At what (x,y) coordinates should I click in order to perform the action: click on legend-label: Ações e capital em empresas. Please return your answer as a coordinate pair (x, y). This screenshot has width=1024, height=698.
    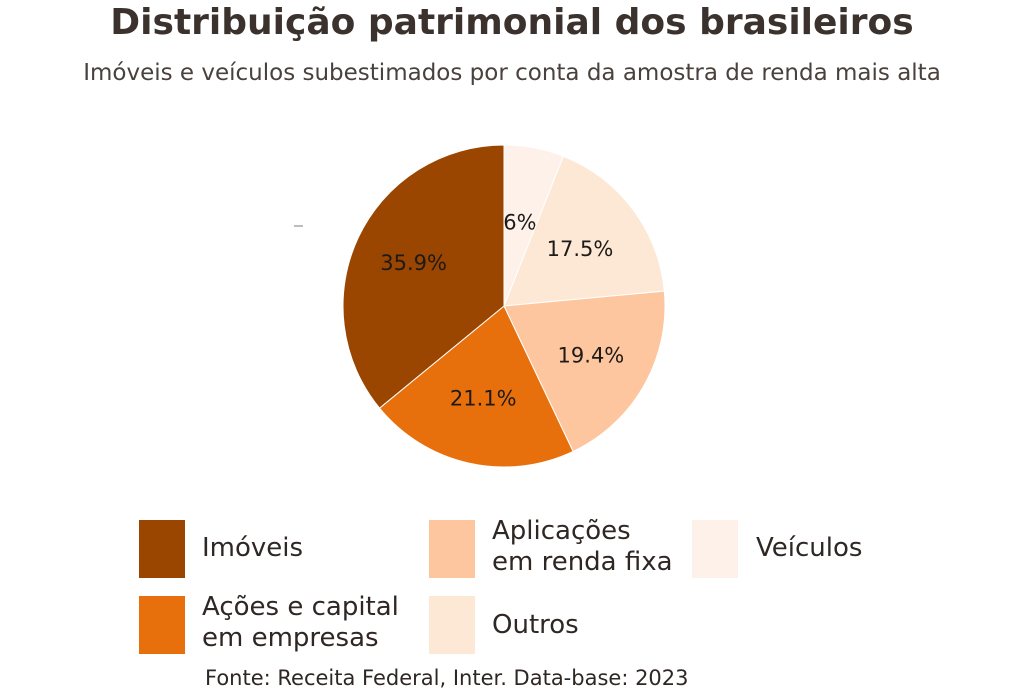
    Looking at the image, I should click on (300, 622).